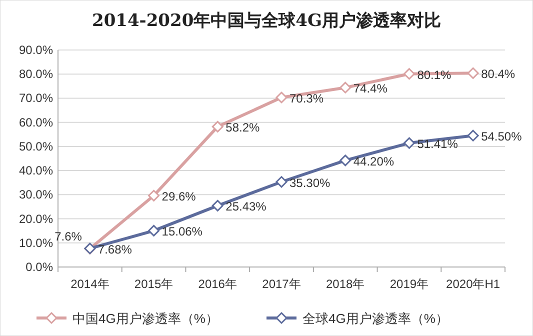 Image resolution: width=533 pixels, height=336 pixels. I want to click on data-label: 70.3%, so click(307, 99).